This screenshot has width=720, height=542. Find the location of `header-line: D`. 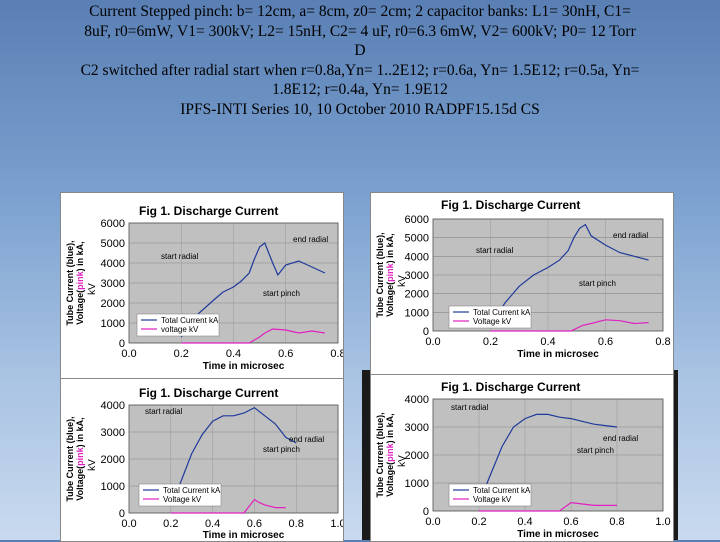

header-line: D is located at coordinates (360, 50).